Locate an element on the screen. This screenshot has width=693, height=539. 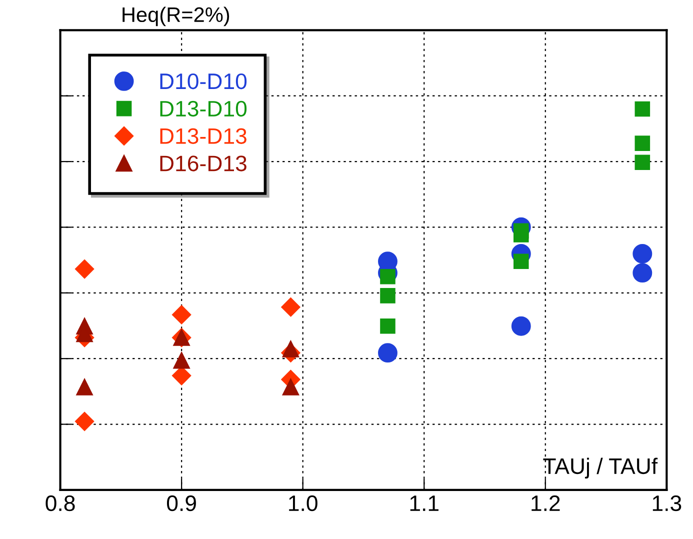
x-tick-label: 1.0 is located at coordinates (303, 503).